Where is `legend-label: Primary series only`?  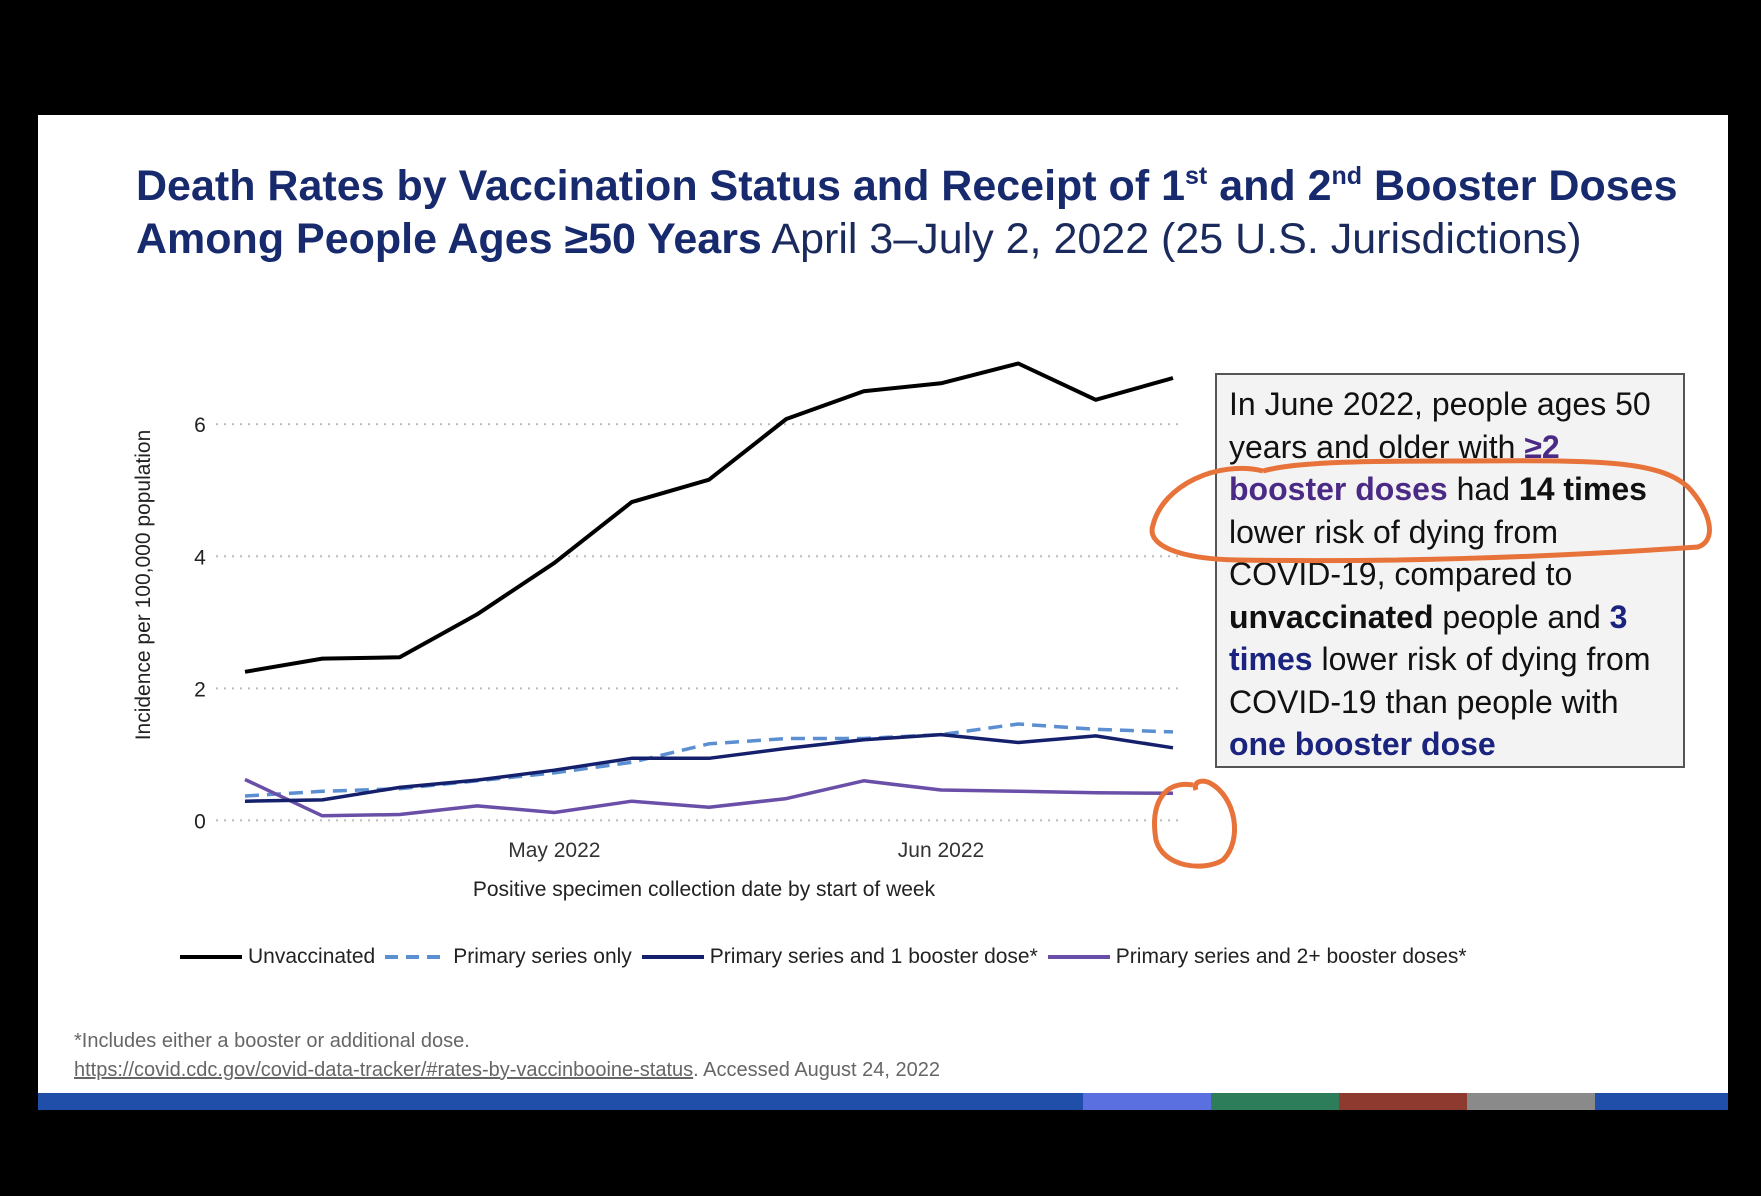
legend-label: Primary series only is located at coordinates (542, 956).